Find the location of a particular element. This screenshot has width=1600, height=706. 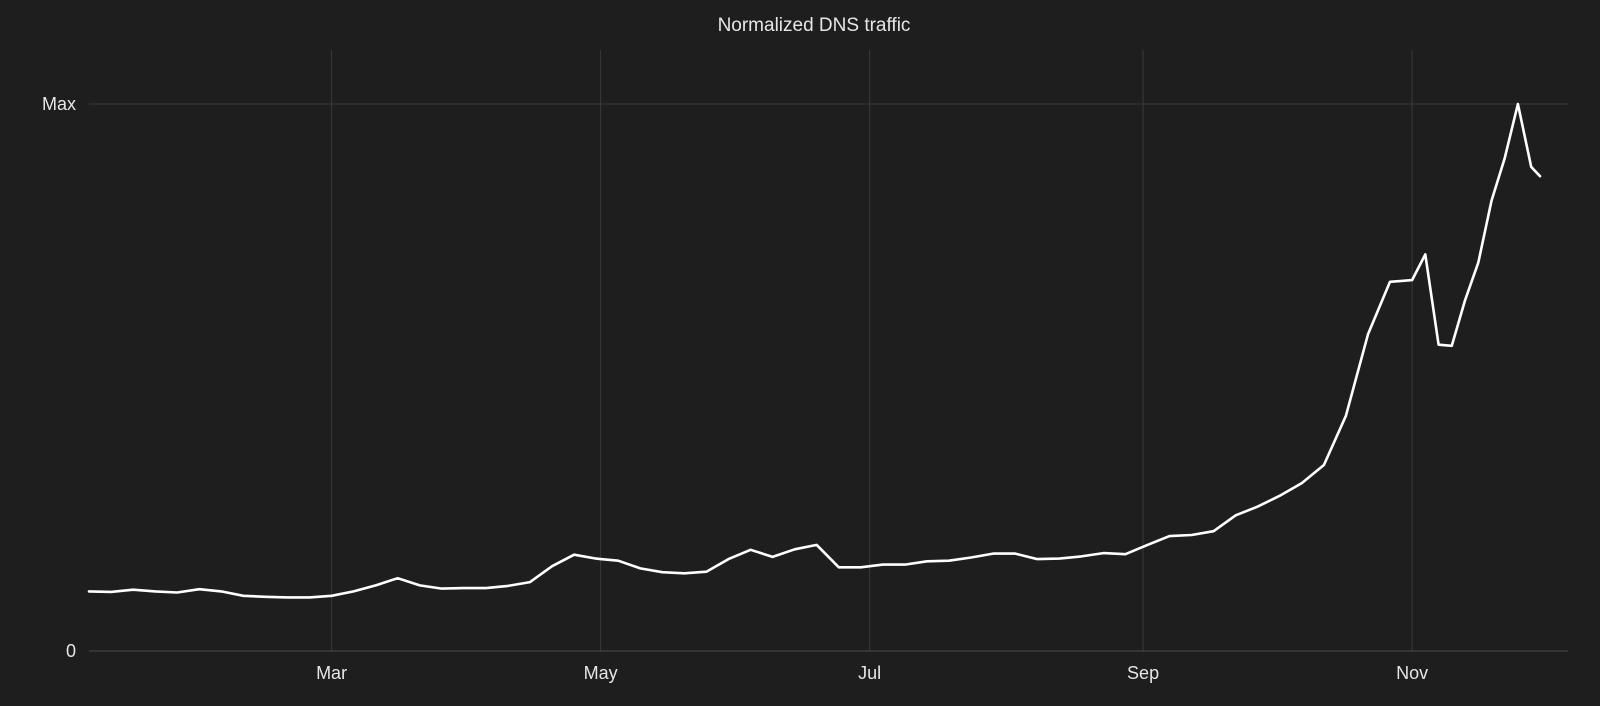

x-tick-label-may: May is located at coordinates (601, 673).